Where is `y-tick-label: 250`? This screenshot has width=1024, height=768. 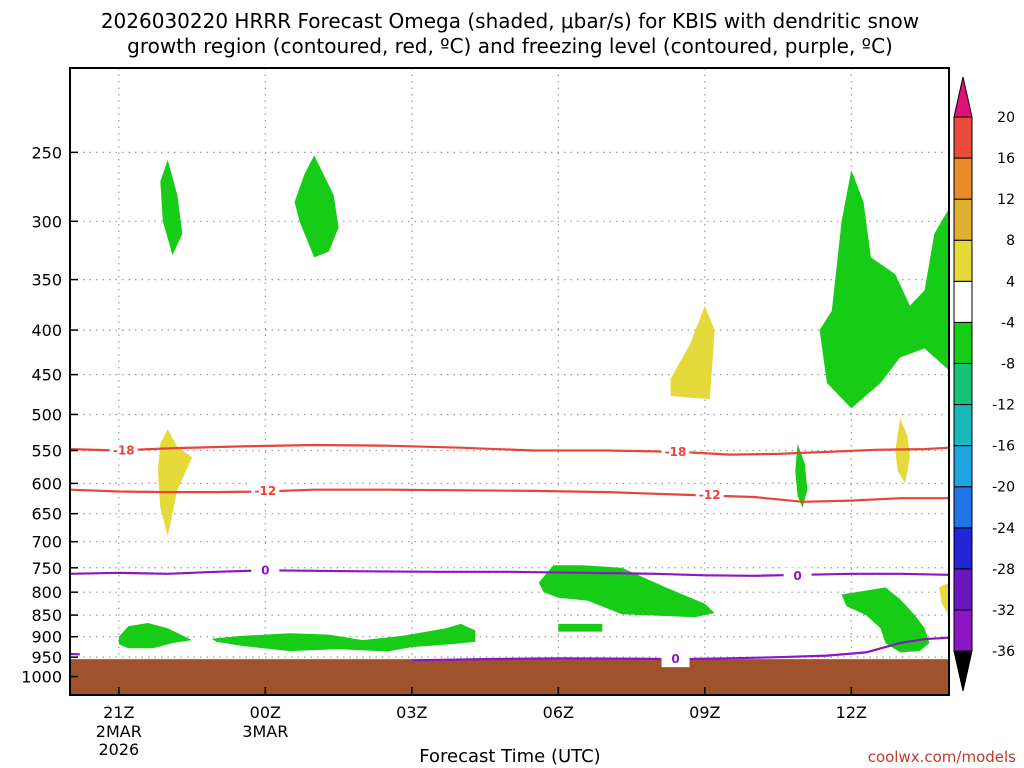 y-tick-label: 250 is located at coordinates (46, 152).